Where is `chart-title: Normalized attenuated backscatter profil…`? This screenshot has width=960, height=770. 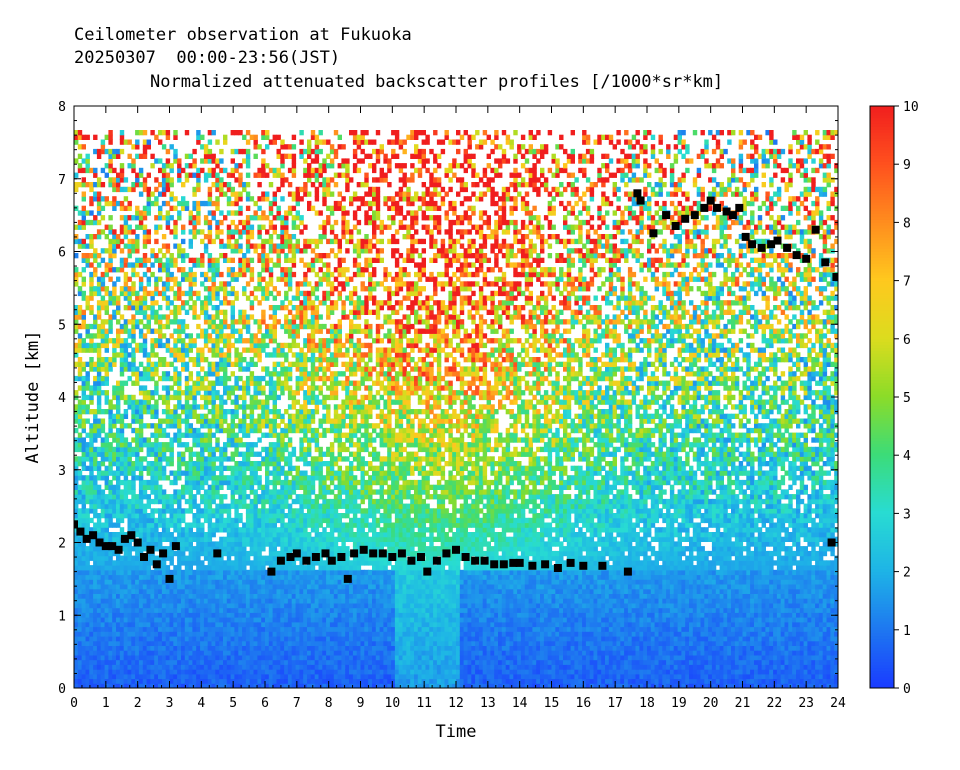
chart-title: Normalized attenuated backscatter profil… is located at coordinates (437, 82).